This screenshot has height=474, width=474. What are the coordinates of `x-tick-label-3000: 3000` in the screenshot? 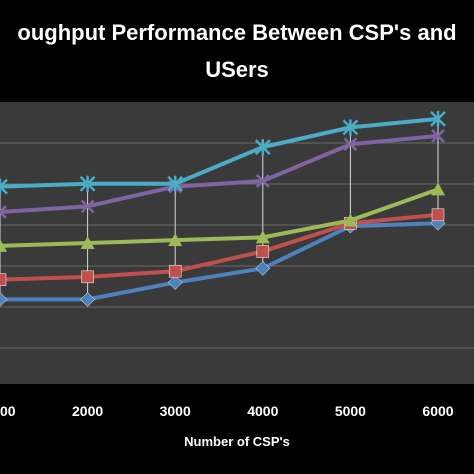 It's located at (175, 411).